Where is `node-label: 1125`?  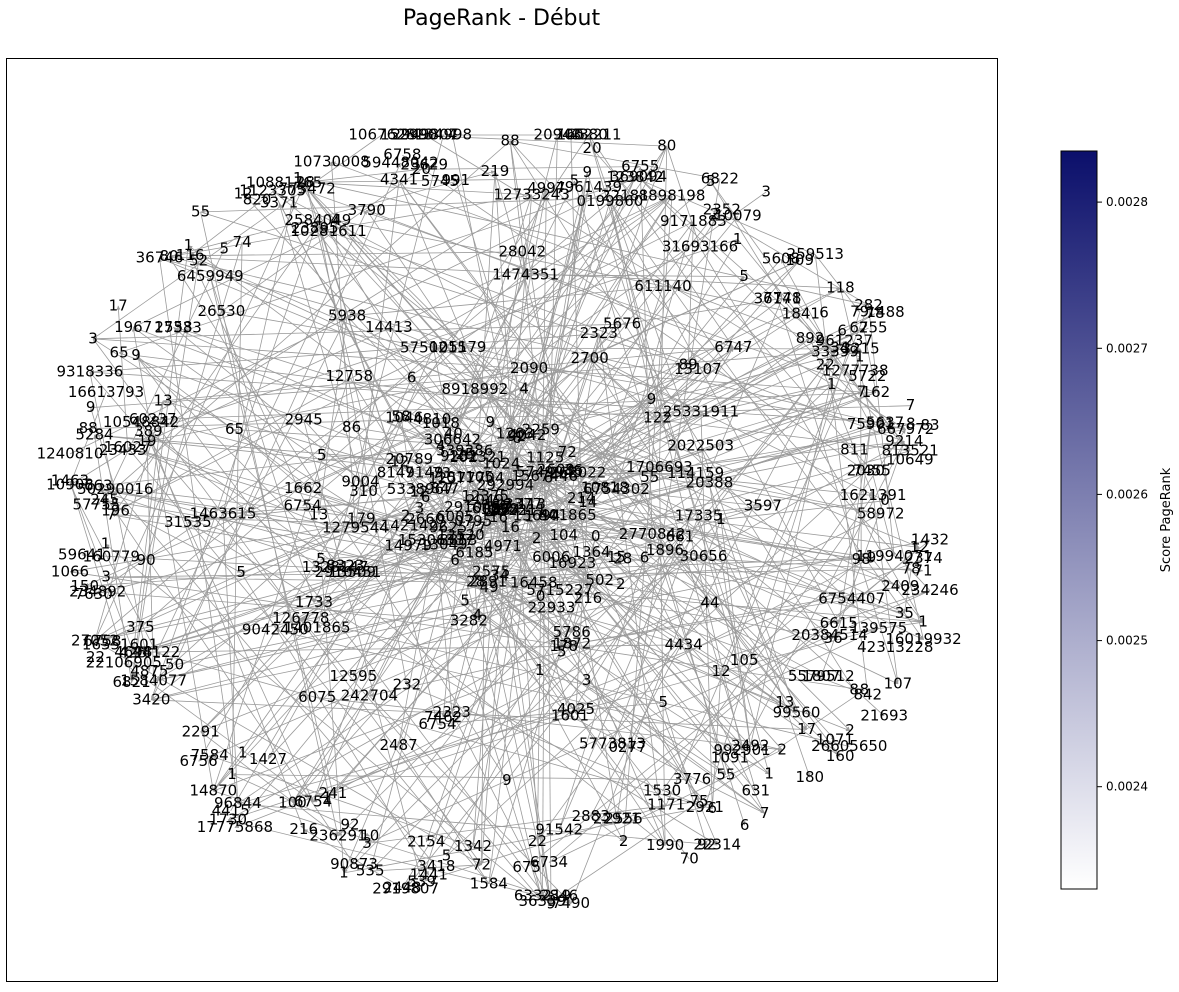 node-label: 1125 is located at coordinates (545, 458).